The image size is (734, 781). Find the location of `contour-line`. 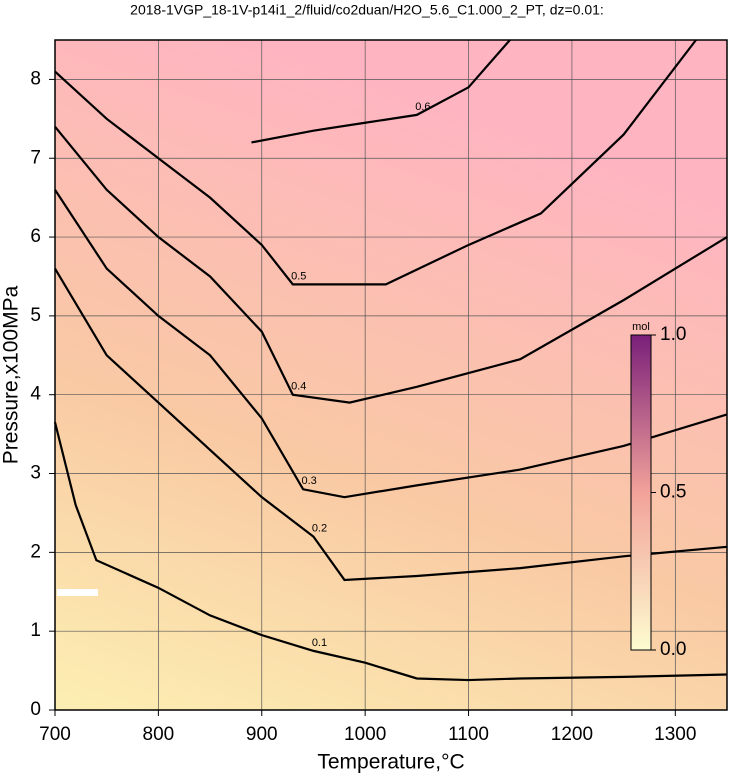

contour-line is located at coordinates (381, 91).